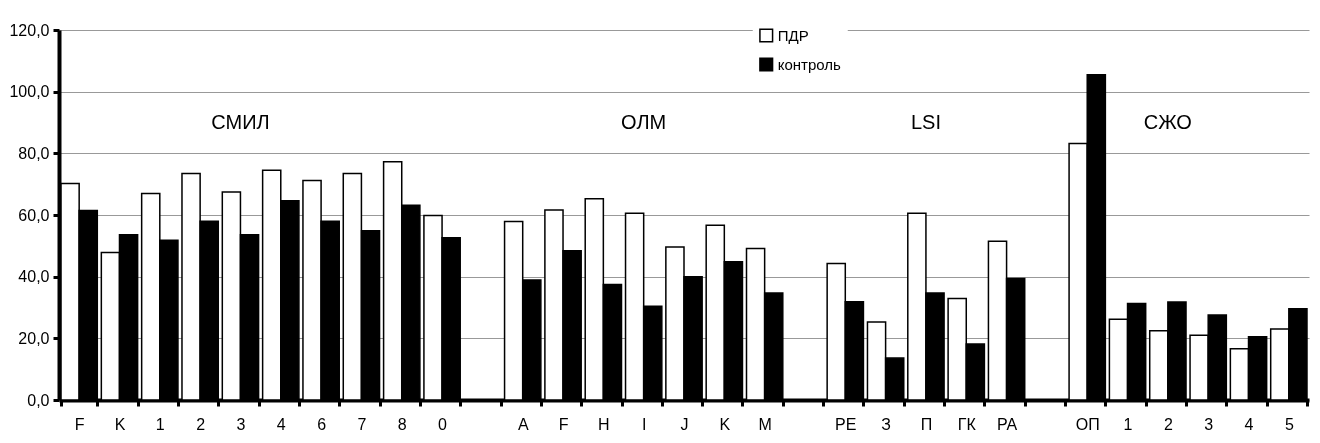  What do you see at coordinates (29, 30) in the screenshot?
I see `y-tick-label: 120,0` at bounding box center [29, 30].